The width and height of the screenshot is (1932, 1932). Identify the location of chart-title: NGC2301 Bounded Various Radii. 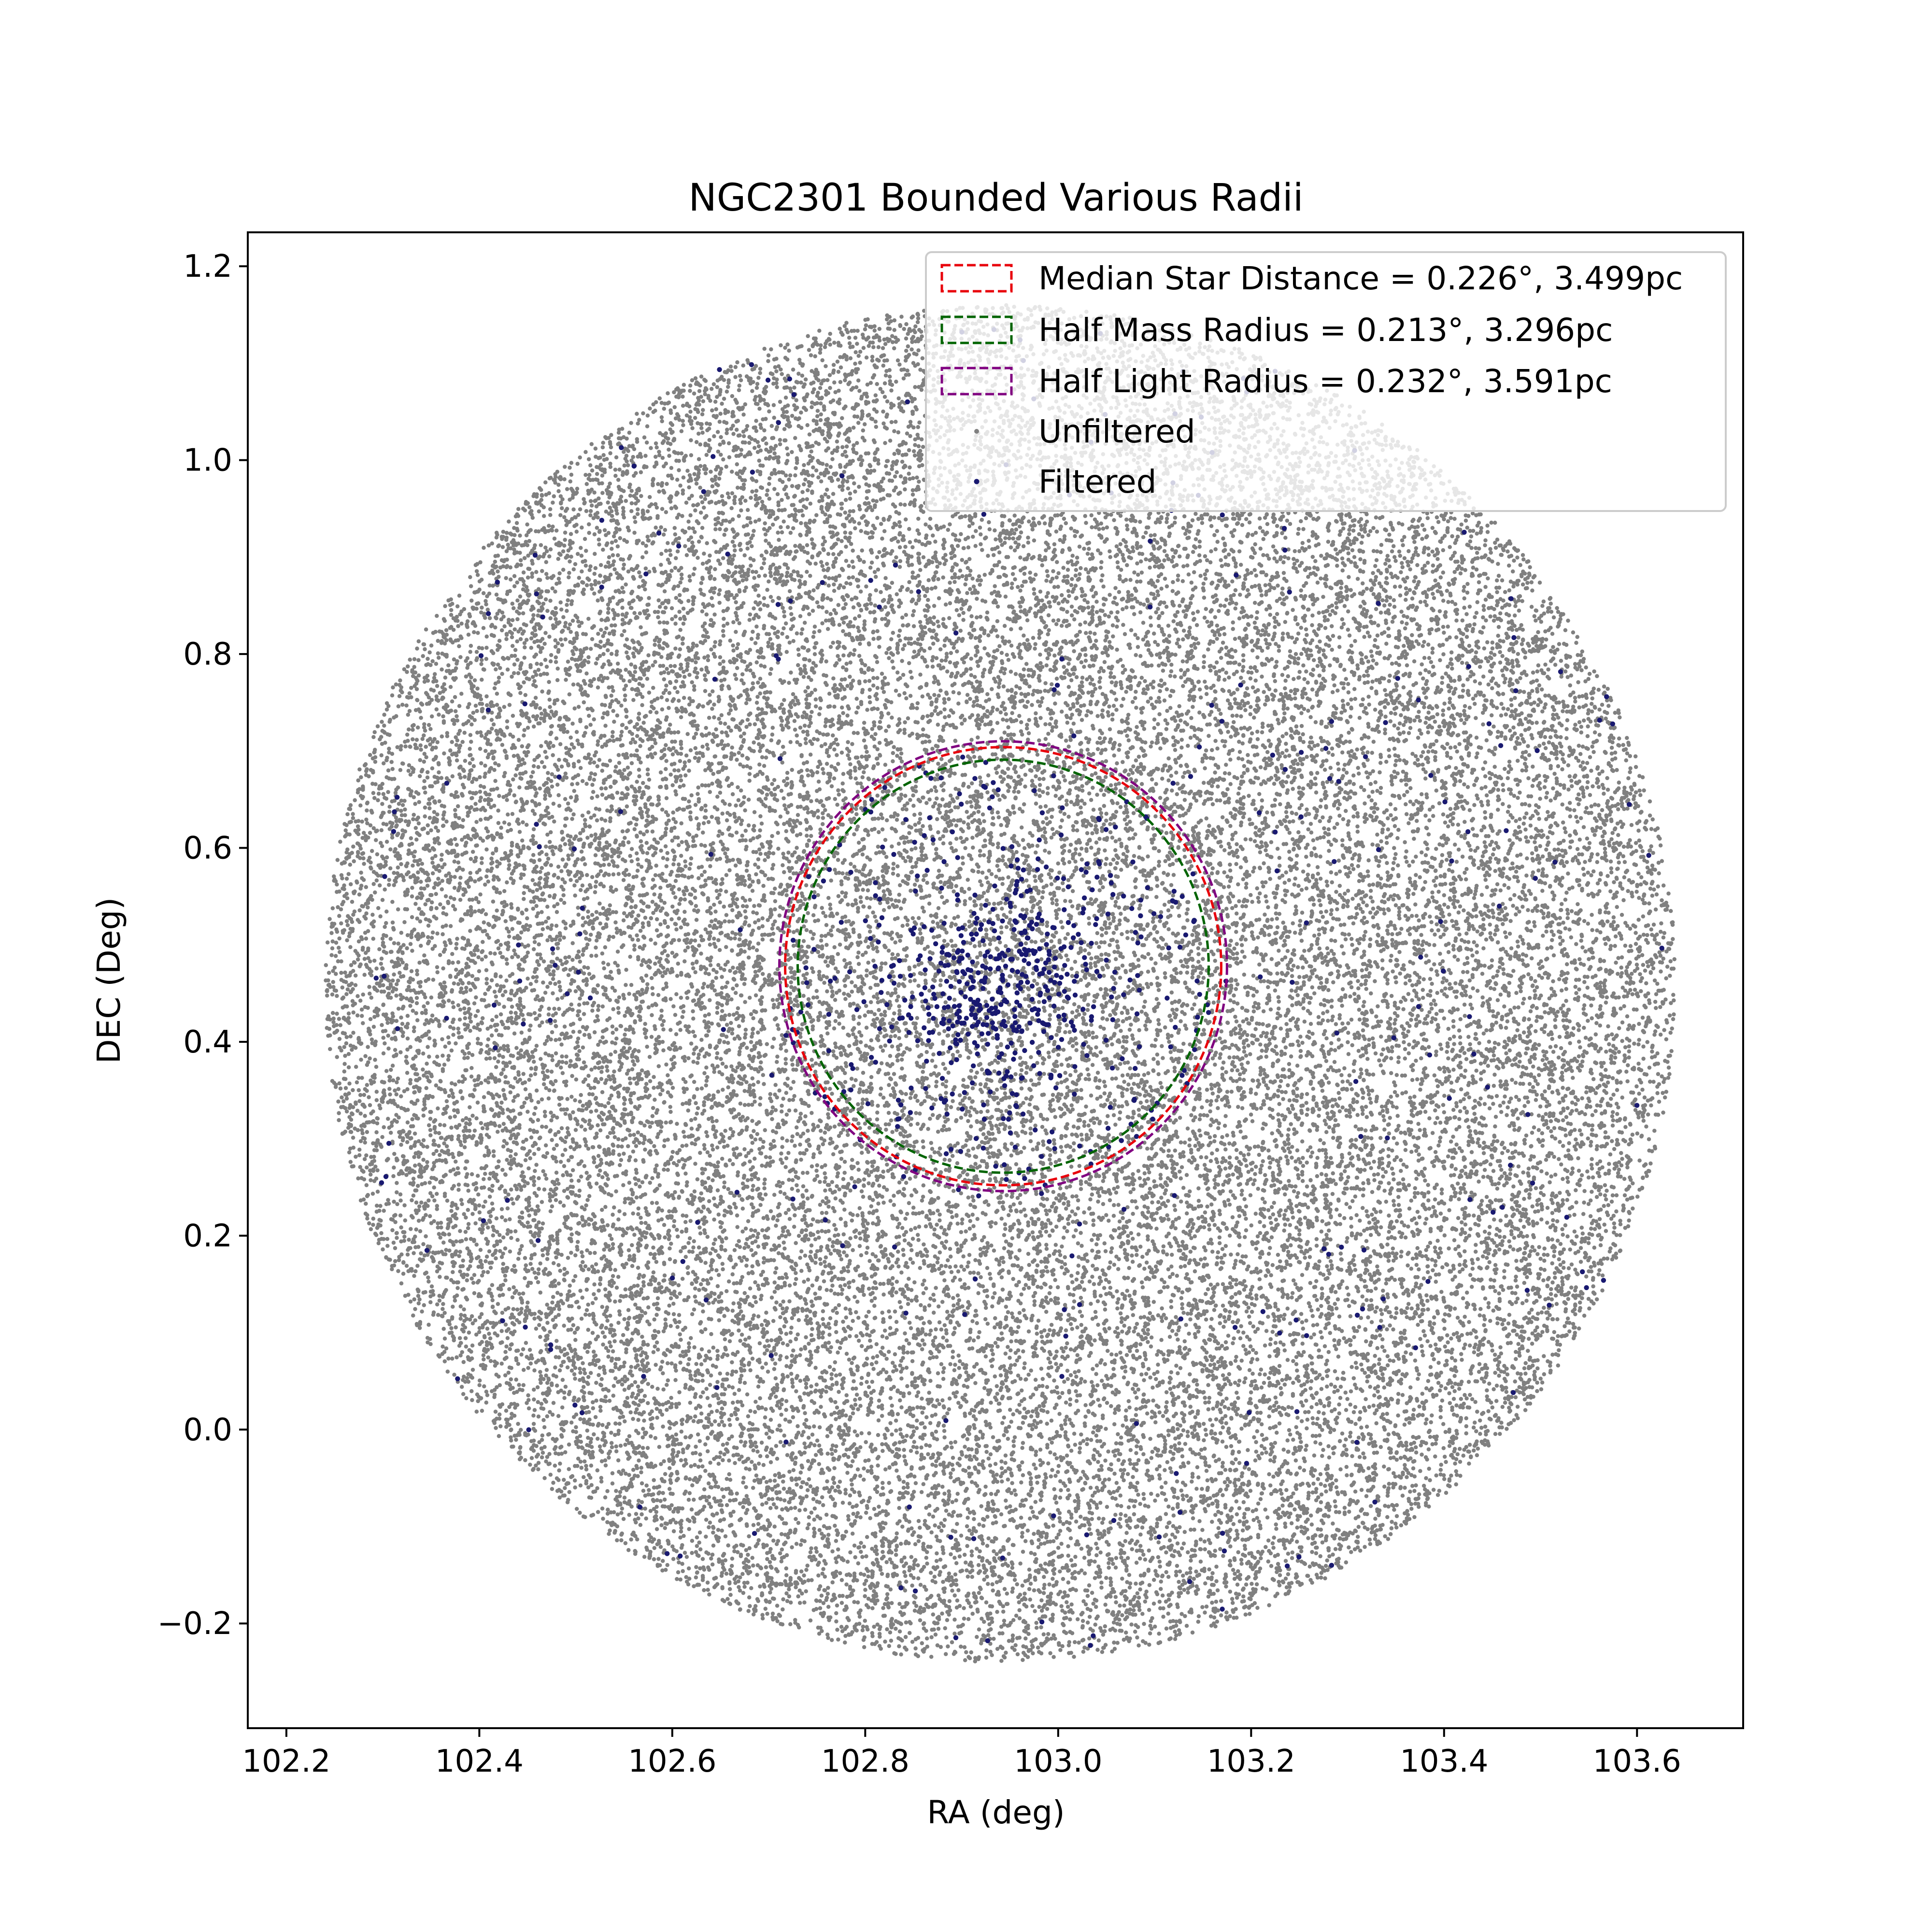
(995, 198).